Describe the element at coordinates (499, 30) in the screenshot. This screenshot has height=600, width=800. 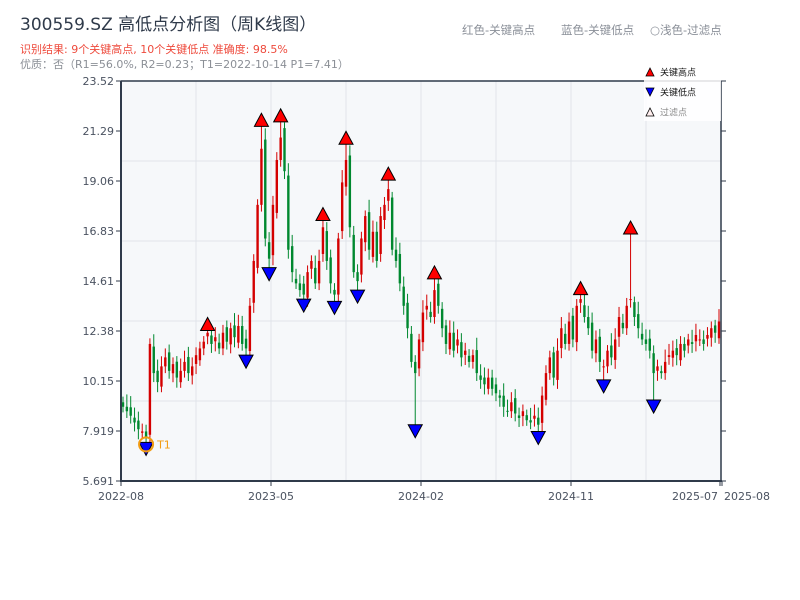
I see `legend-red-note: 红色-关键高点` at that location.